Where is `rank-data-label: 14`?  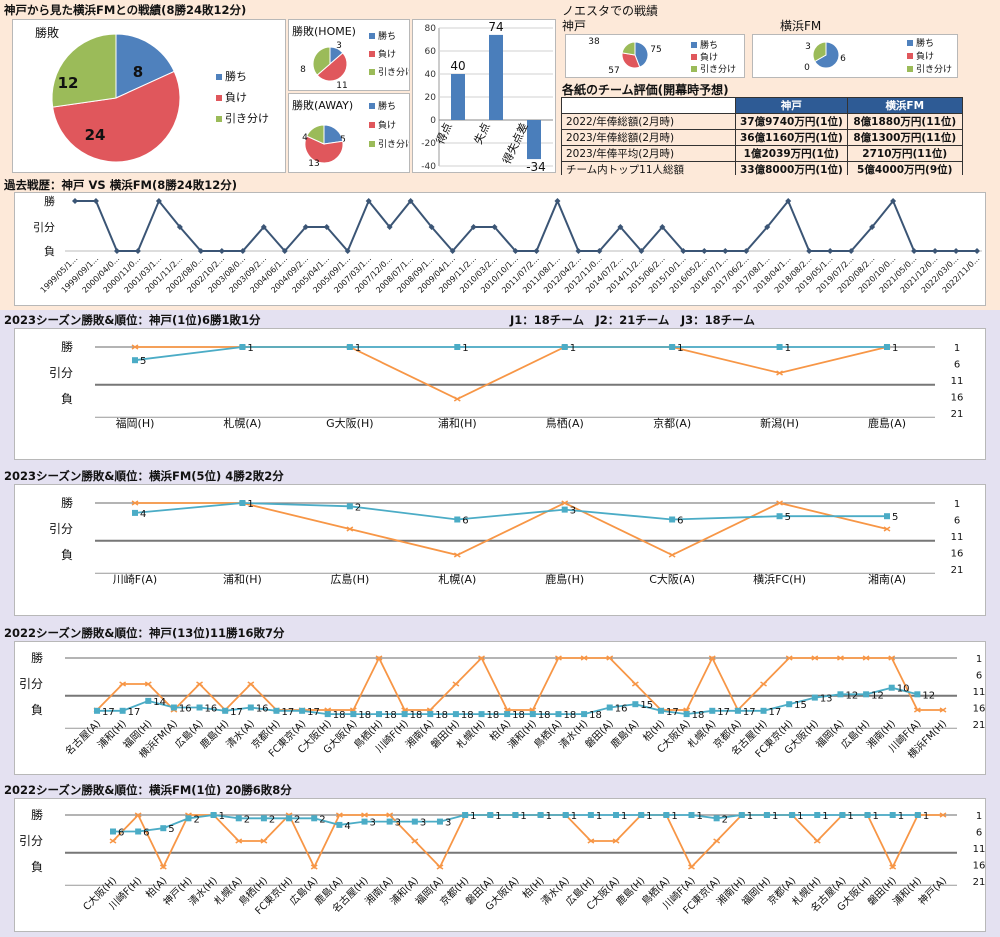 rank-data-label: 14 is located at coordinates (159, 702).